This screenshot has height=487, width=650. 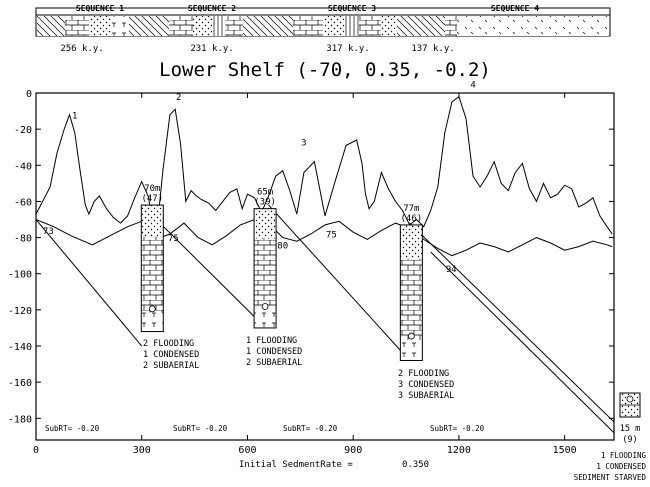 What do you see at coordinates (451, 270) in the screenshot?
I see `point-label: 94` at bounding box center [451, 270].